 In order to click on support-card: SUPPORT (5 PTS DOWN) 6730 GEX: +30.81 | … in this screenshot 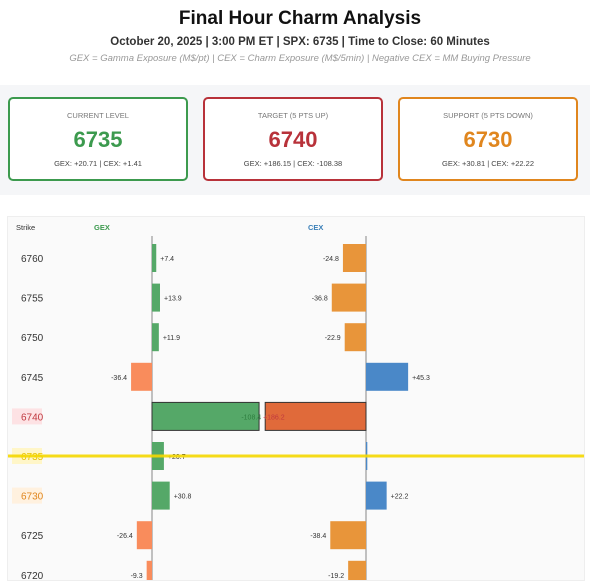, I will do `click(488, 139)`.